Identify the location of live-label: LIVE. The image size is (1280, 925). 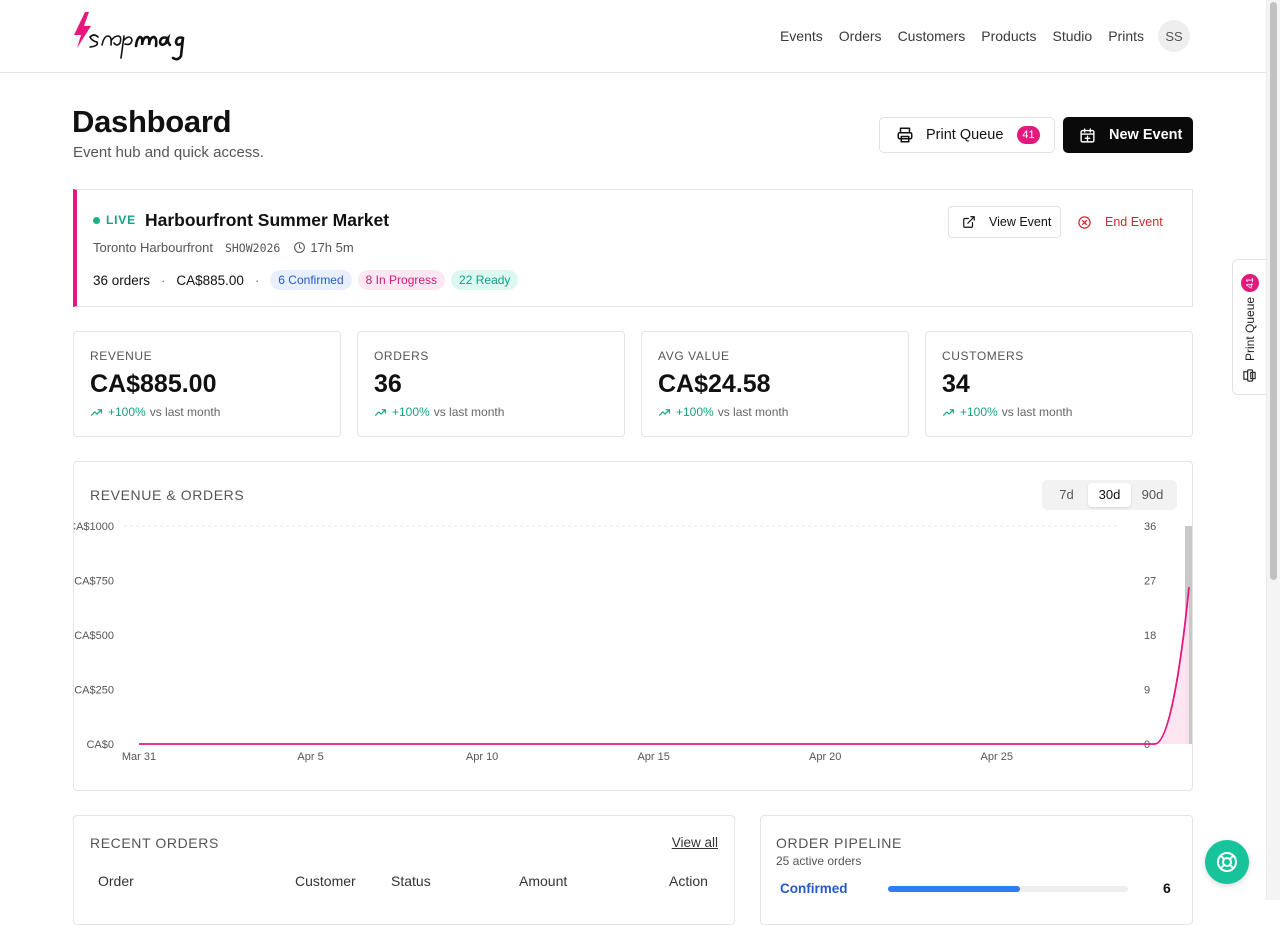
(121, 220).